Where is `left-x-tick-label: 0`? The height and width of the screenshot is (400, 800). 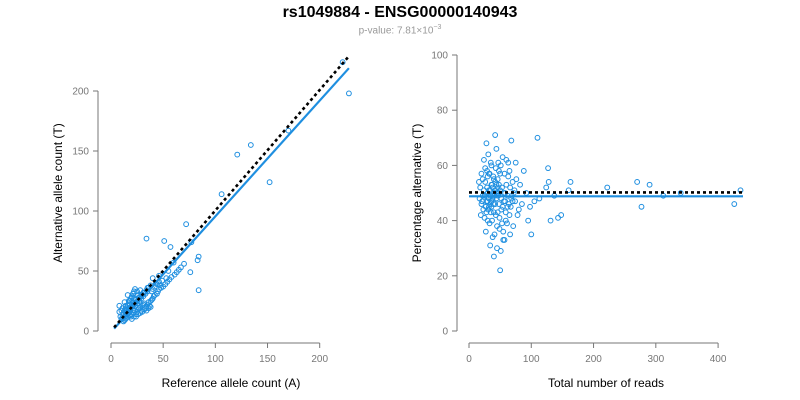 left-x-tick-label: 0 is located at coordinates (111, 359).